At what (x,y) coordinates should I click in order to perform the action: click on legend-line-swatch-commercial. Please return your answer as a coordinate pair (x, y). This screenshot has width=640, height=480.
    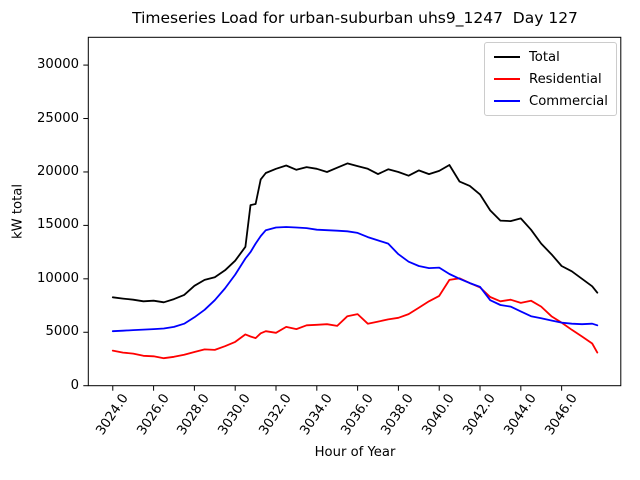
    Looking at the image, I should click on (507, 101).